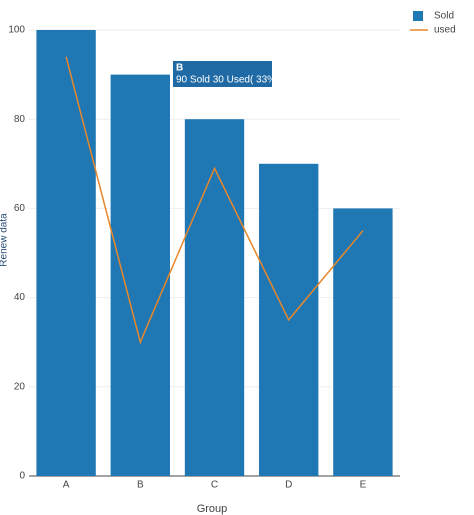 Image resolution: width=474 pixels, height=515 pixels. What do you see at coordinates (418, 16) in the screenshot?
I see `legend-swatch` at bounding box center [418, 16].